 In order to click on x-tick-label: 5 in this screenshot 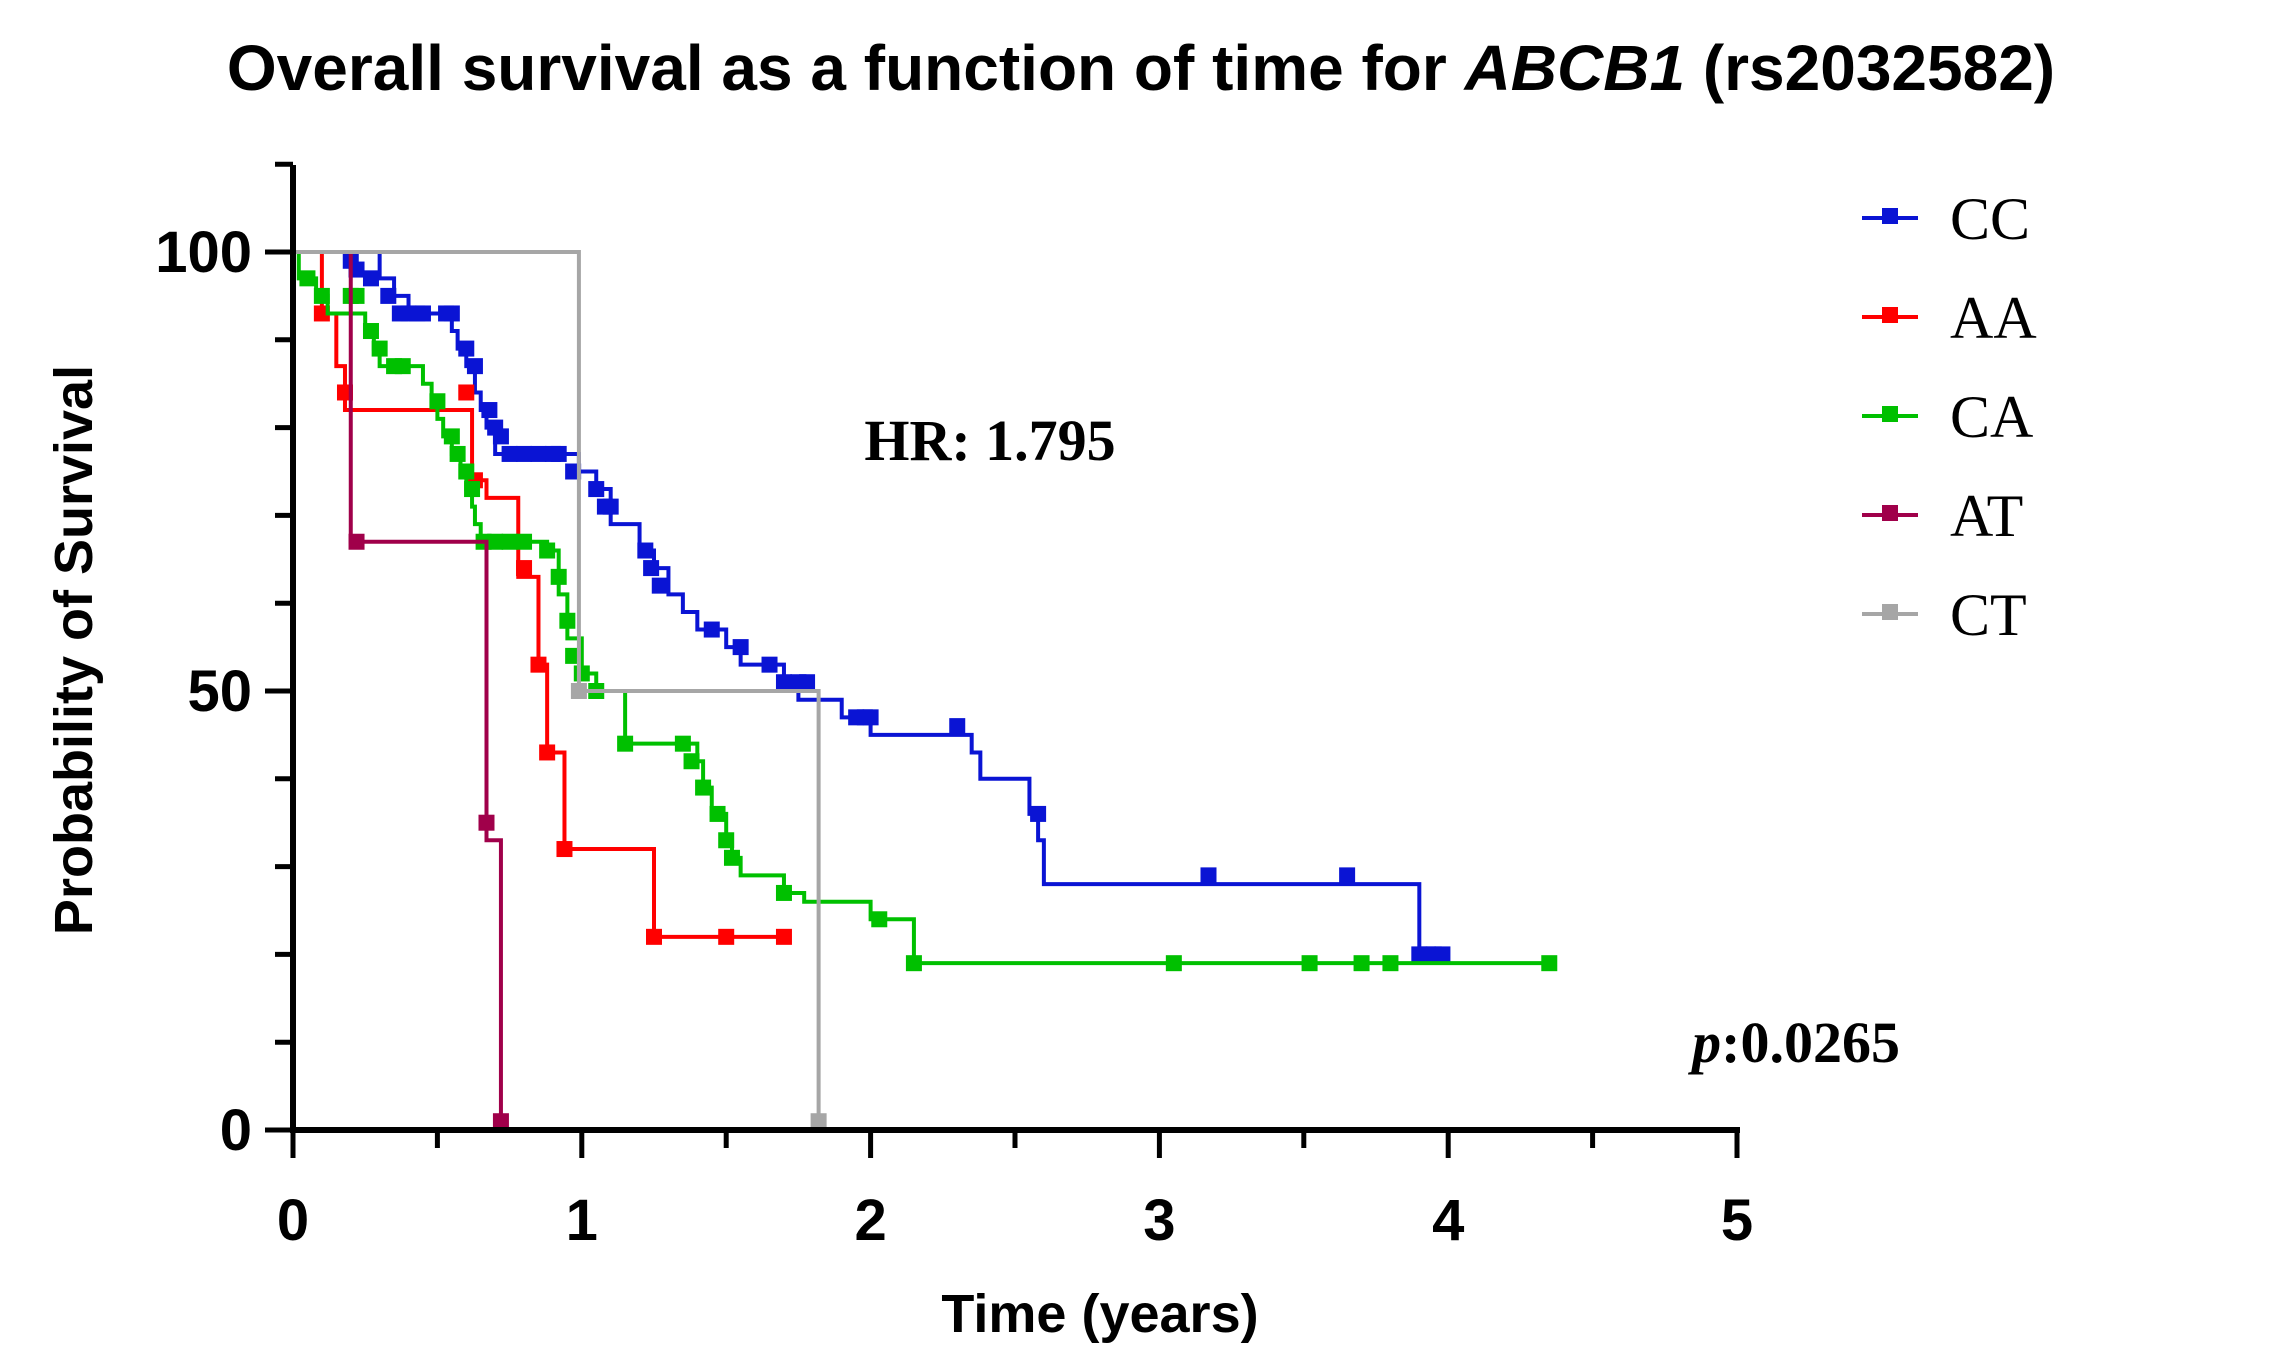, I will do `click(1737, 1220)`.